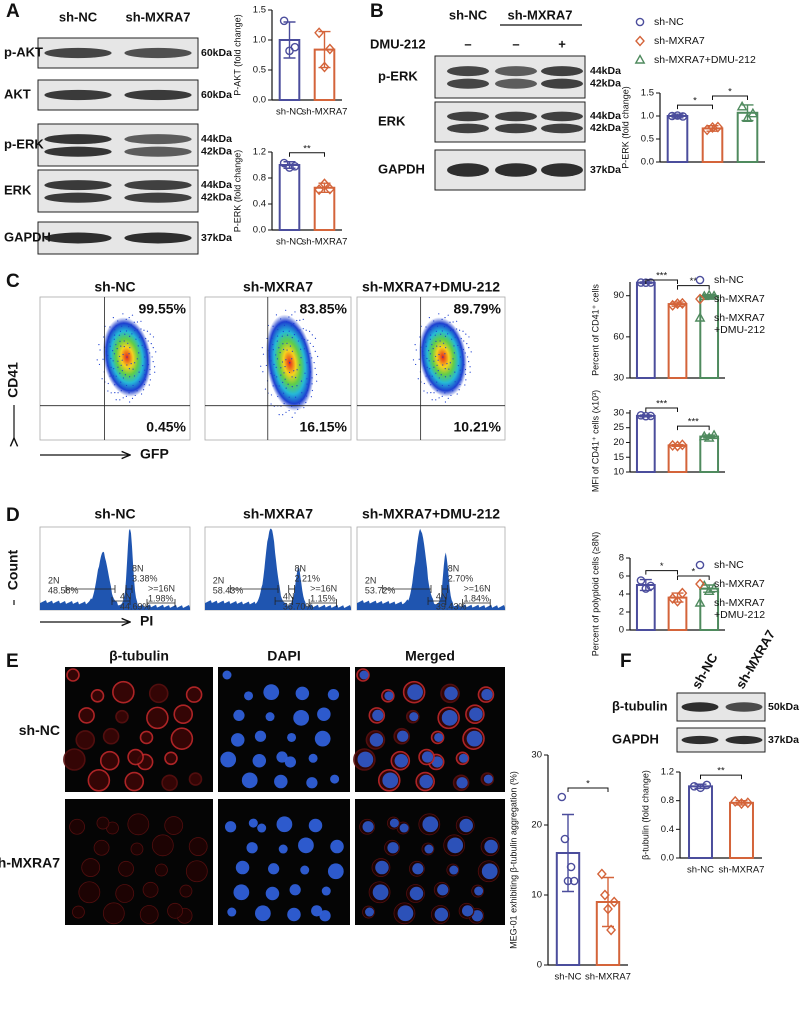 Image resolution: width=800 pixels, height=1016 pixels. Describe the element at coordinates (398, 75) in the screenshot. I see `blot-label: p-ERK` at that location.